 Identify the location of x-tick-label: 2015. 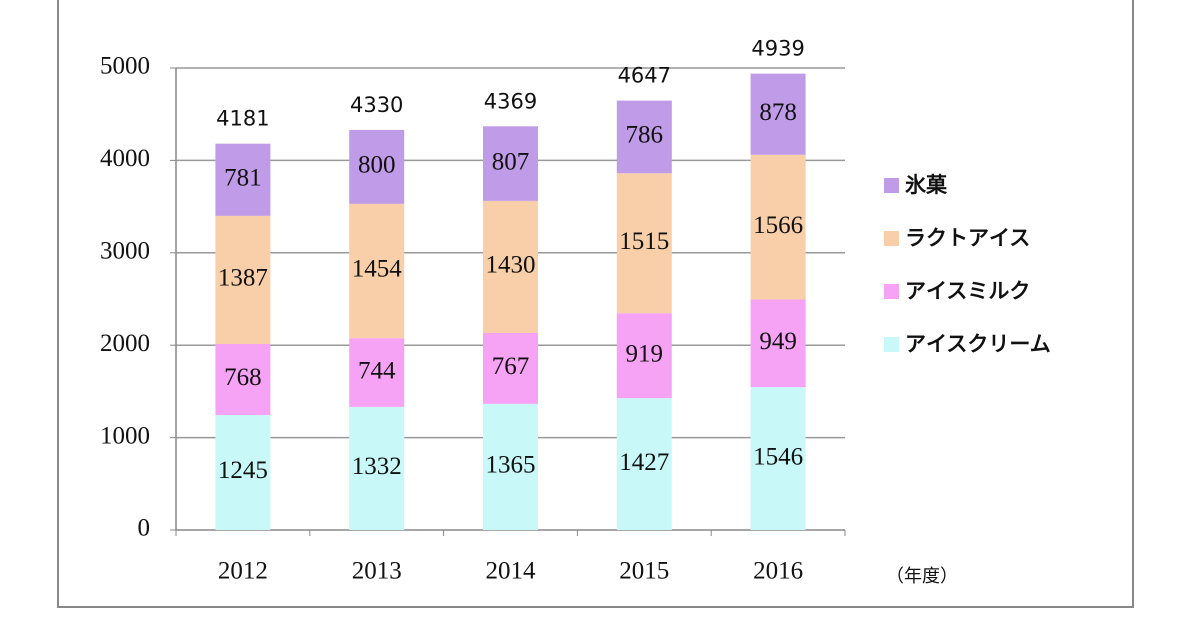
(644, 571).